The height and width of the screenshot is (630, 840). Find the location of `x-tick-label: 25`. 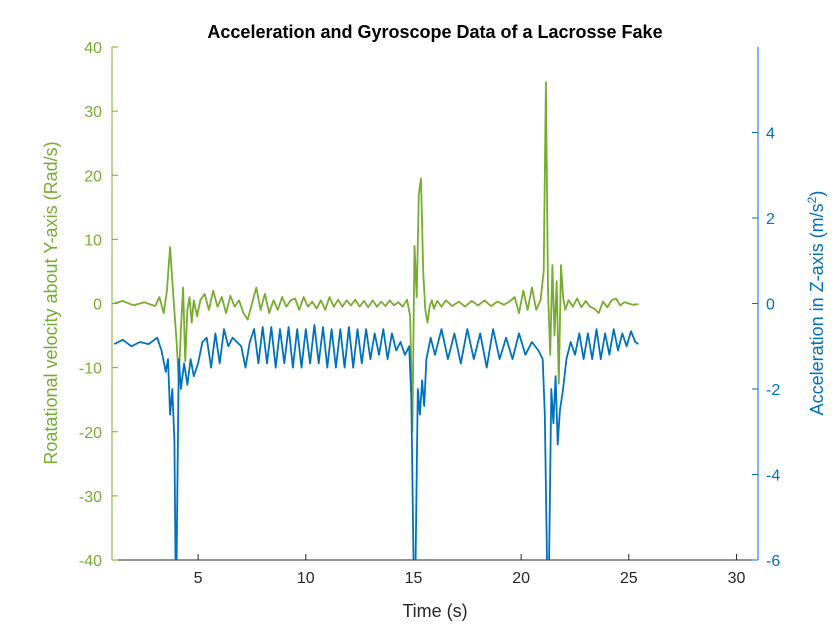

x-tick-label: 25 is located at coordinates (629, 578).